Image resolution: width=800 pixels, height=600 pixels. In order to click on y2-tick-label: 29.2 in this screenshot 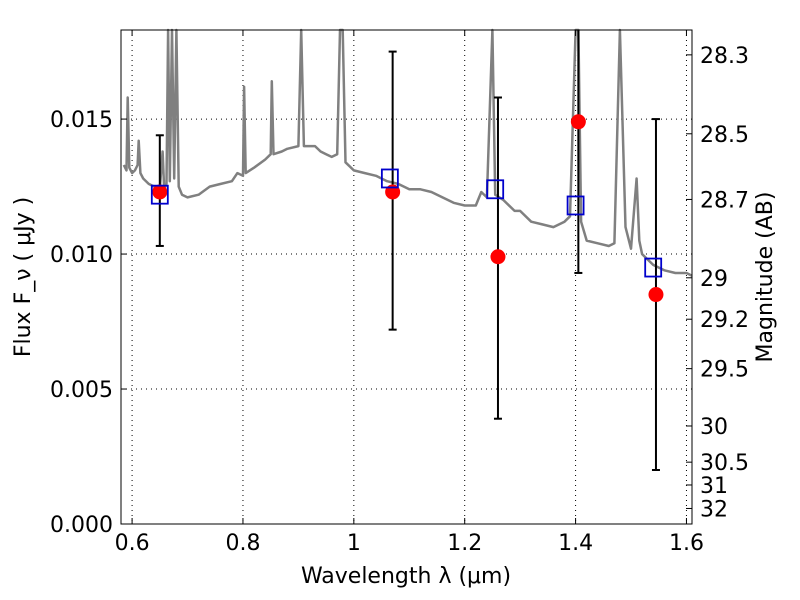, I will do `click(724, 320)`.